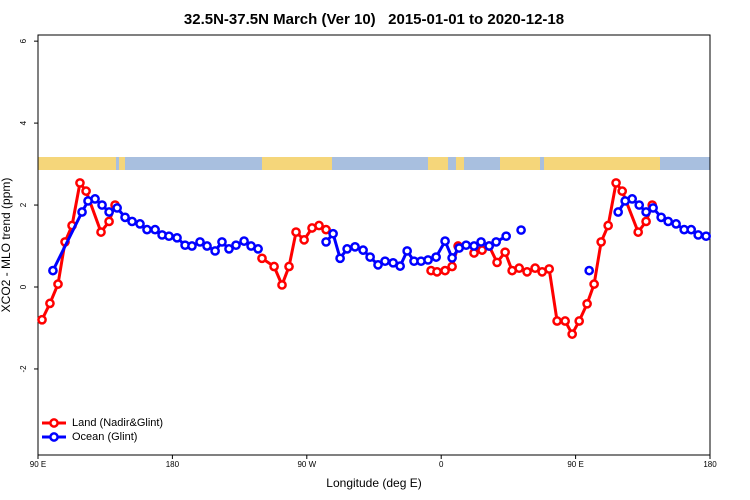  I want to click on y-tick-label: 2, so click(23, 204).